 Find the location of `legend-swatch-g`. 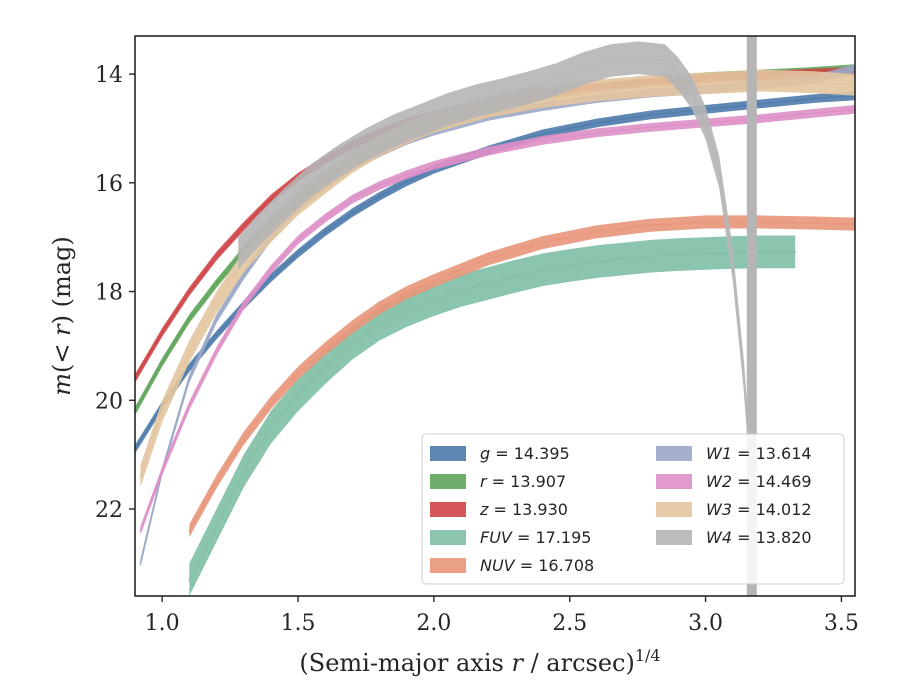

legend-swatch-g is located at coordinates (448, 453).